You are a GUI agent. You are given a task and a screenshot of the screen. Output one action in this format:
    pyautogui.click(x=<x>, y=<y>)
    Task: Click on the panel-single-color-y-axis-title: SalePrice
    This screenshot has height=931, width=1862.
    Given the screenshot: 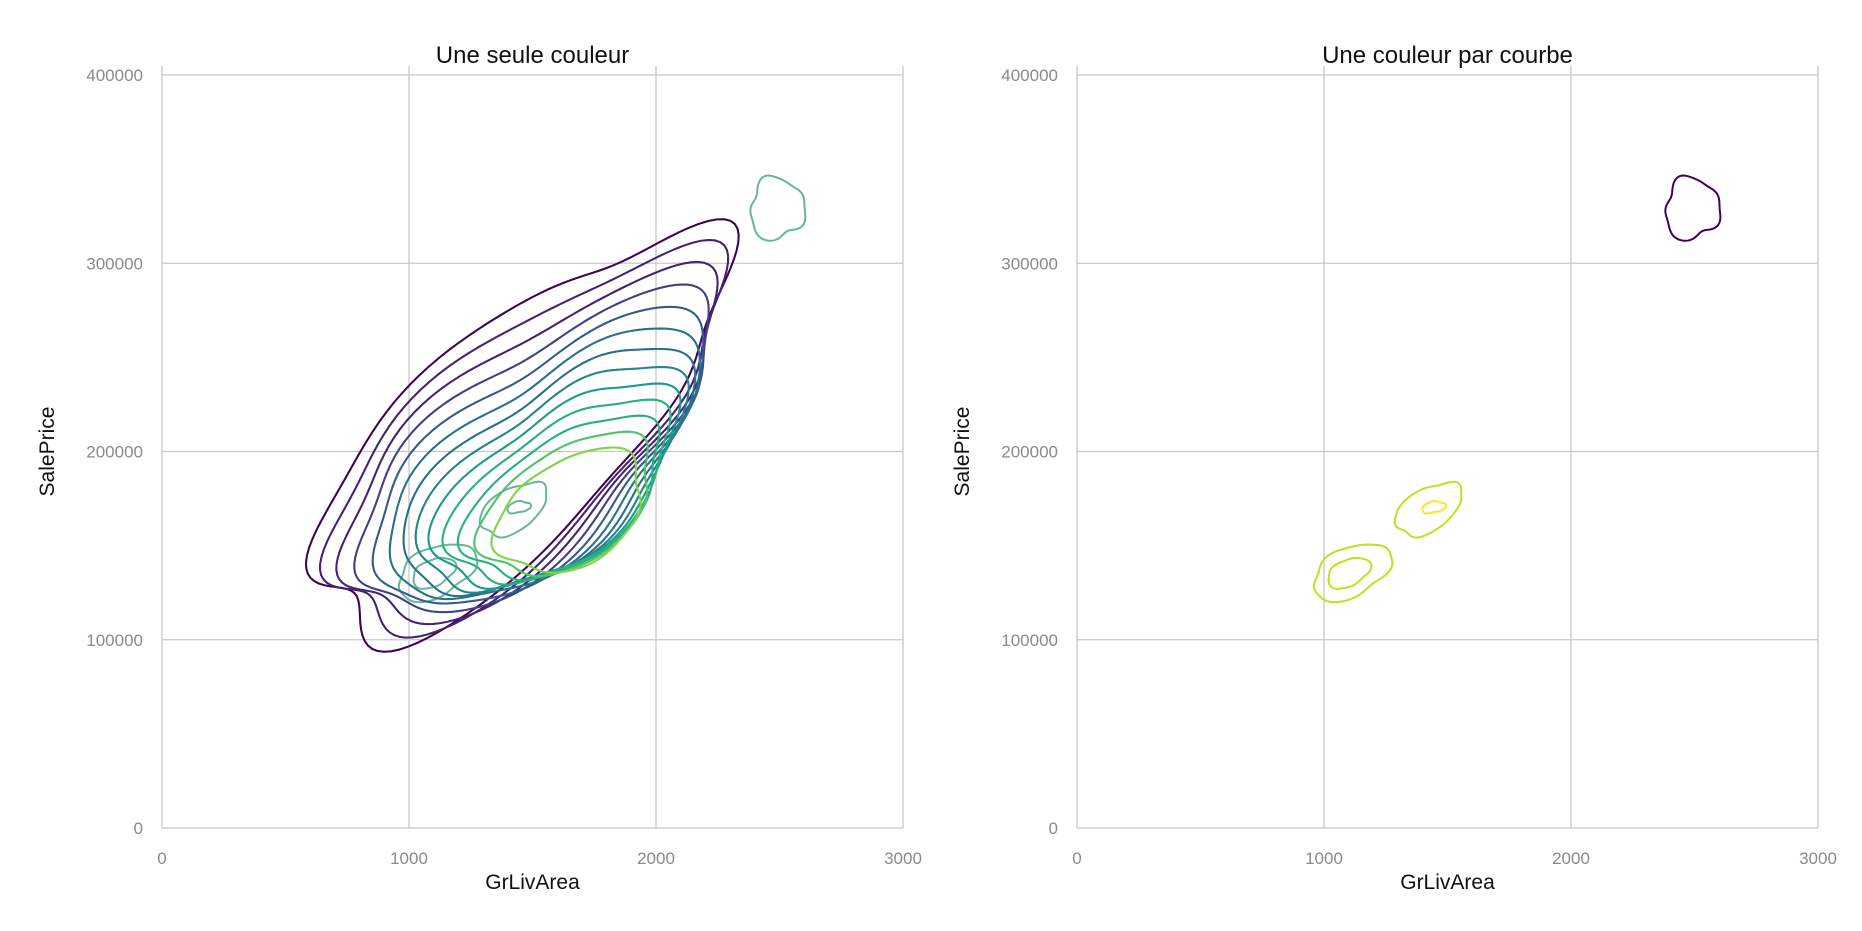 What is the action you would take?
    pyautogui.click(x=47, y=452)
    